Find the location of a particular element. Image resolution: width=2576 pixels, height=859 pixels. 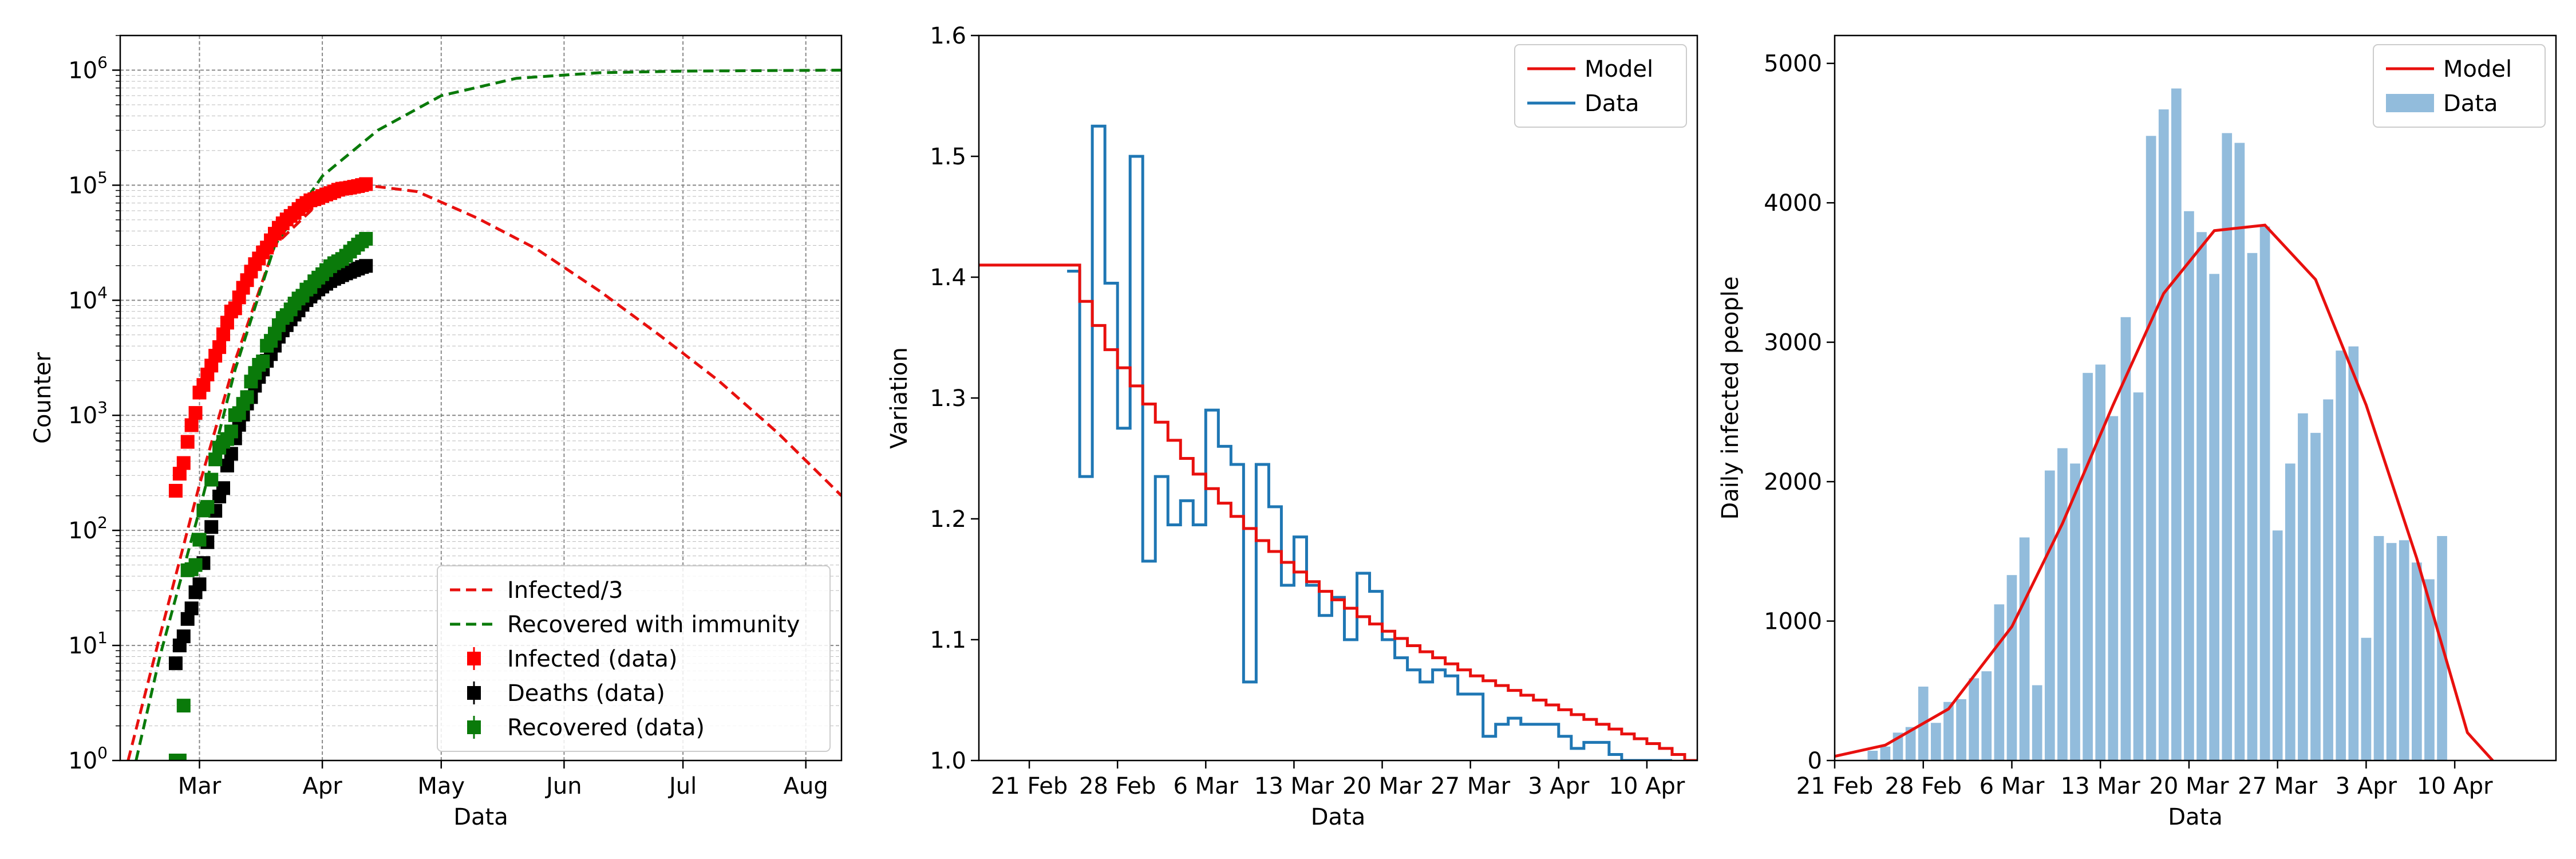

legend-label: Deaths (data) is located at coordinates (586, 693).